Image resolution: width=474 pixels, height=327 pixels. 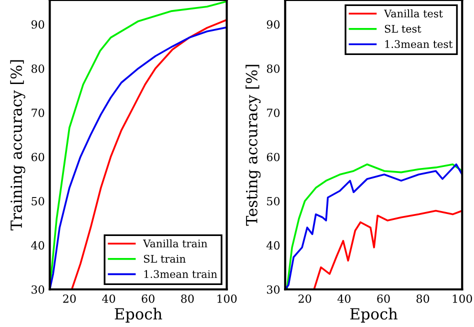 I want to click on legend-label: SL train, so click(x=165, y=258).